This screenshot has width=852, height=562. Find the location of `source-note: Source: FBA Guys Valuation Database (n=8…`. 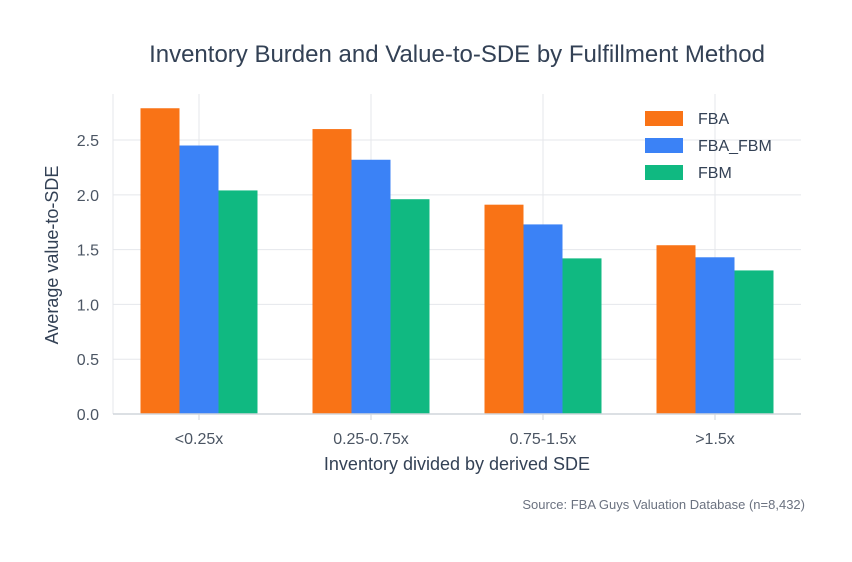

source-note: Source: FBA Guys Valuation Database (n=8… is located at coordinates (663, 504).